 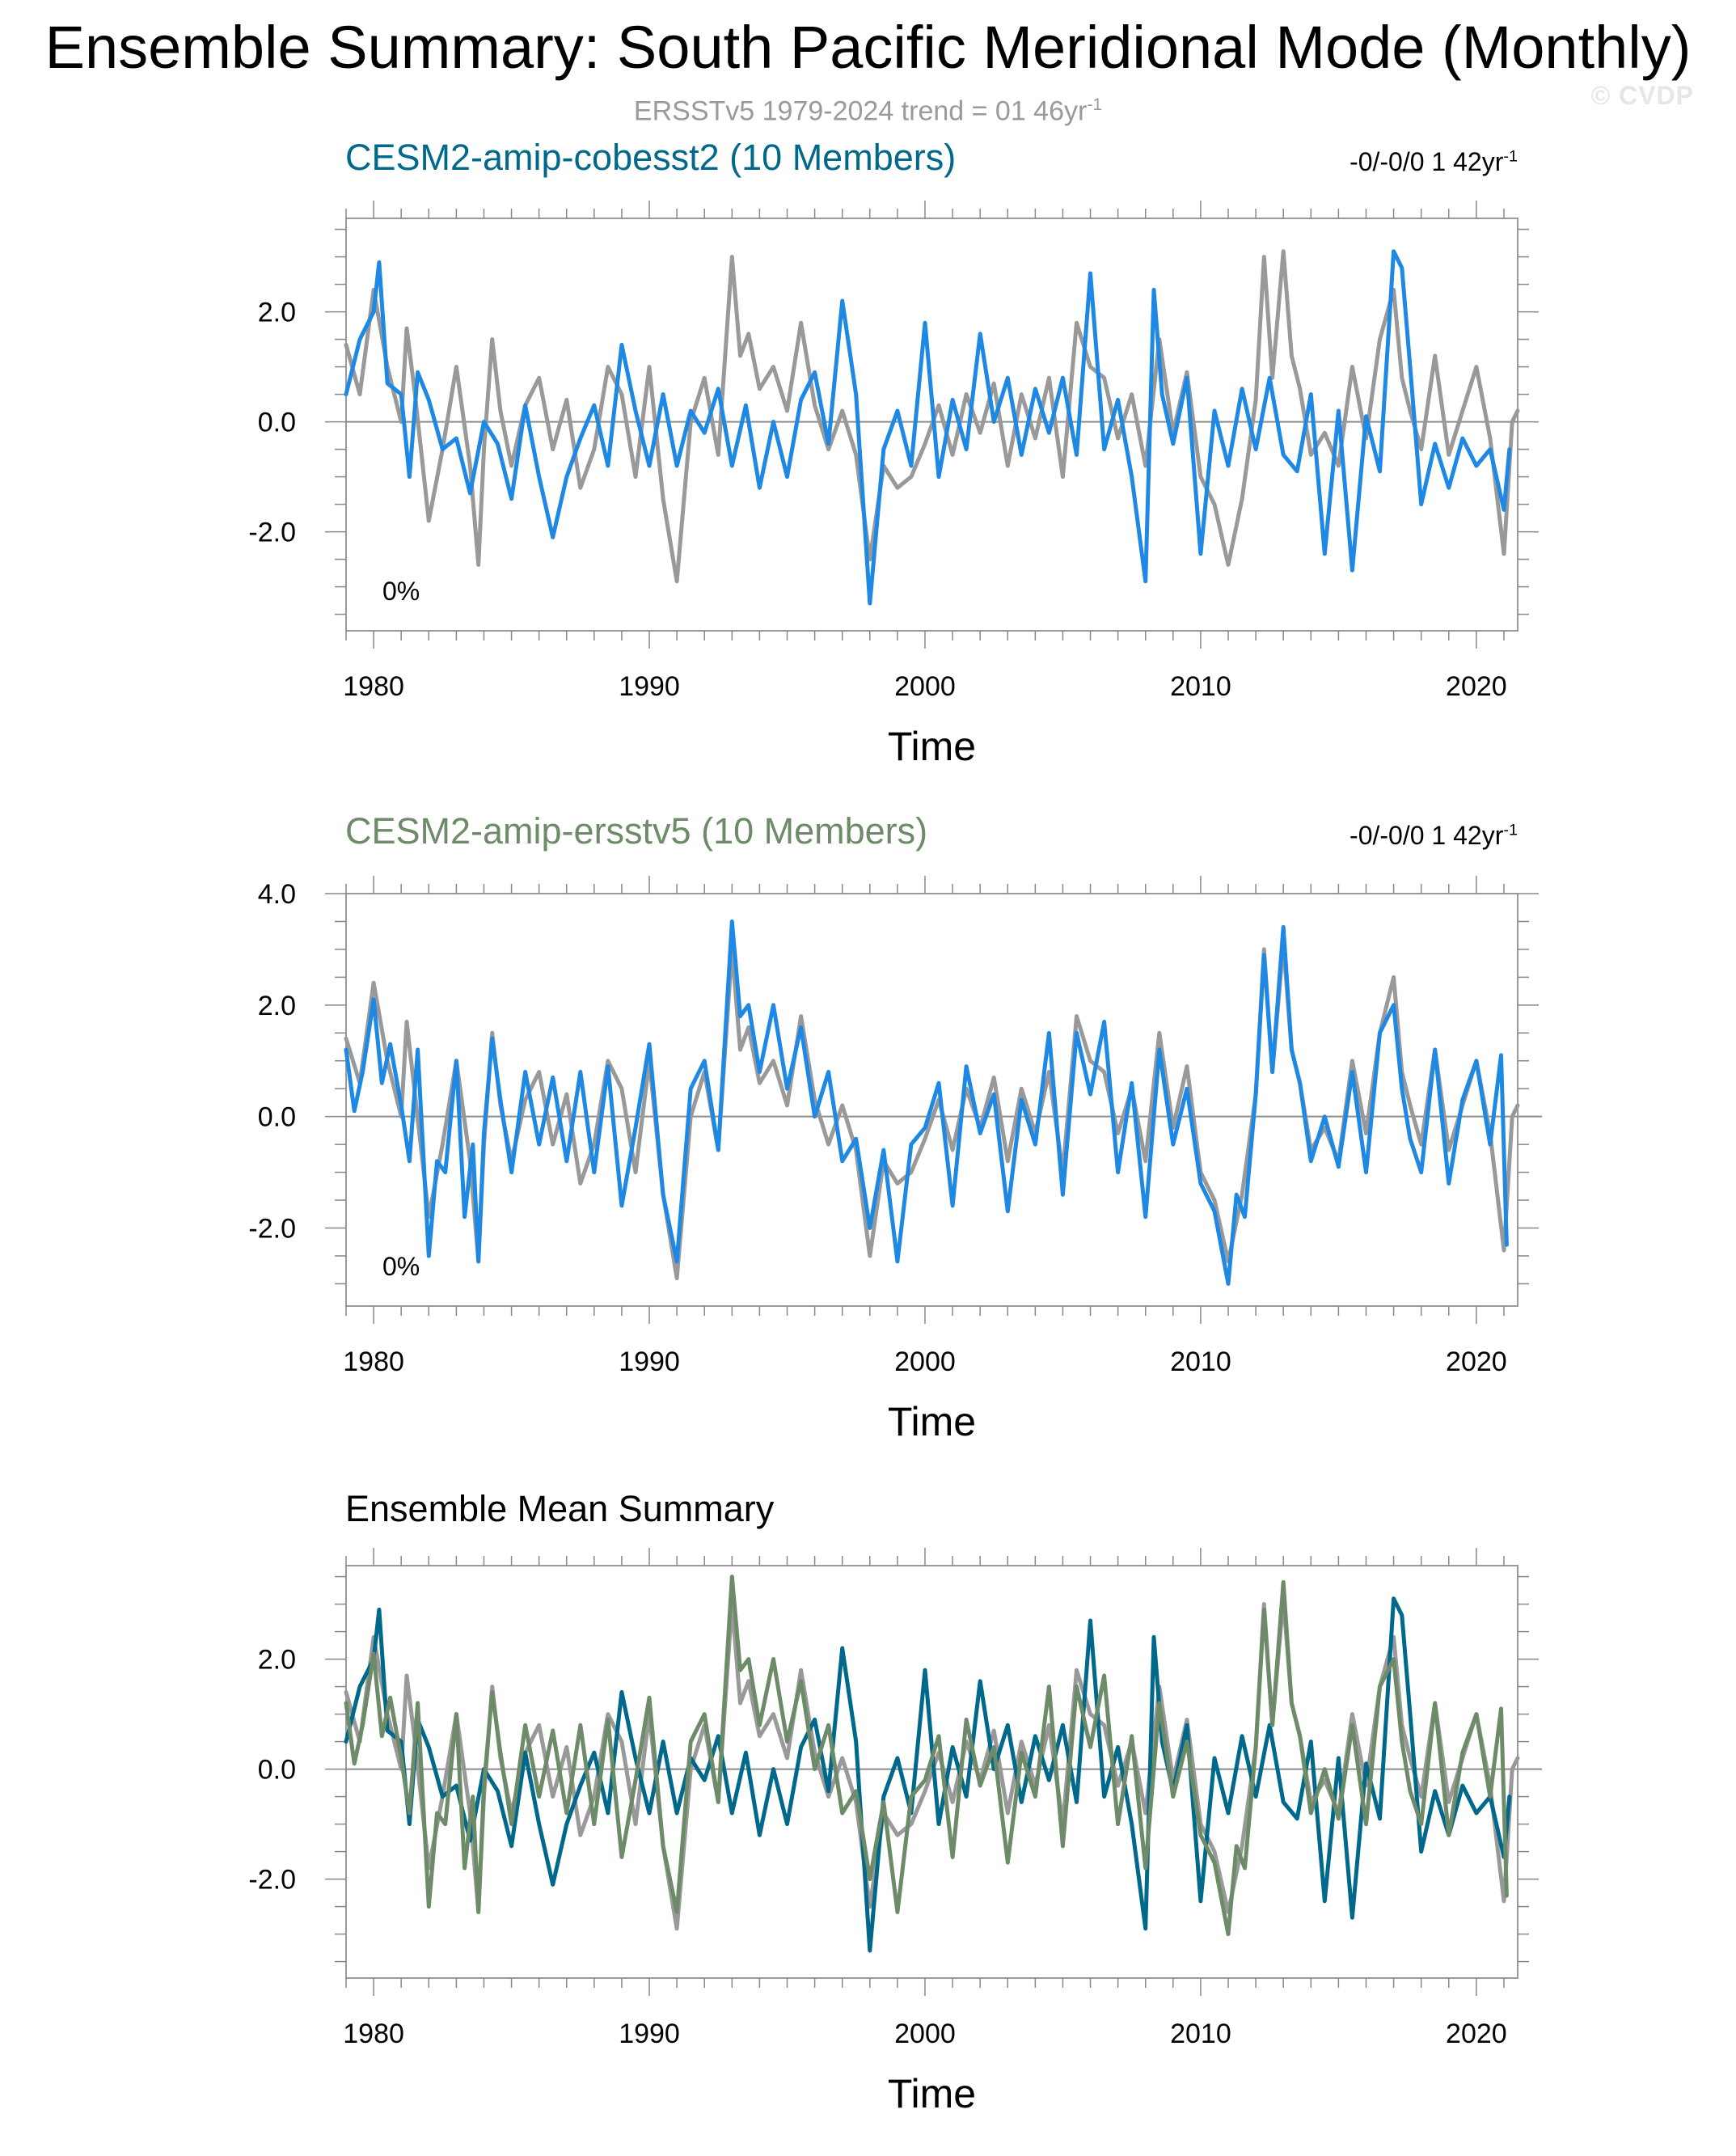 What do you see at coordinates (1510, 830) in the screenshot?
I see `panel-2-trend-exponent: -1` at bounding box center [1510, 830].